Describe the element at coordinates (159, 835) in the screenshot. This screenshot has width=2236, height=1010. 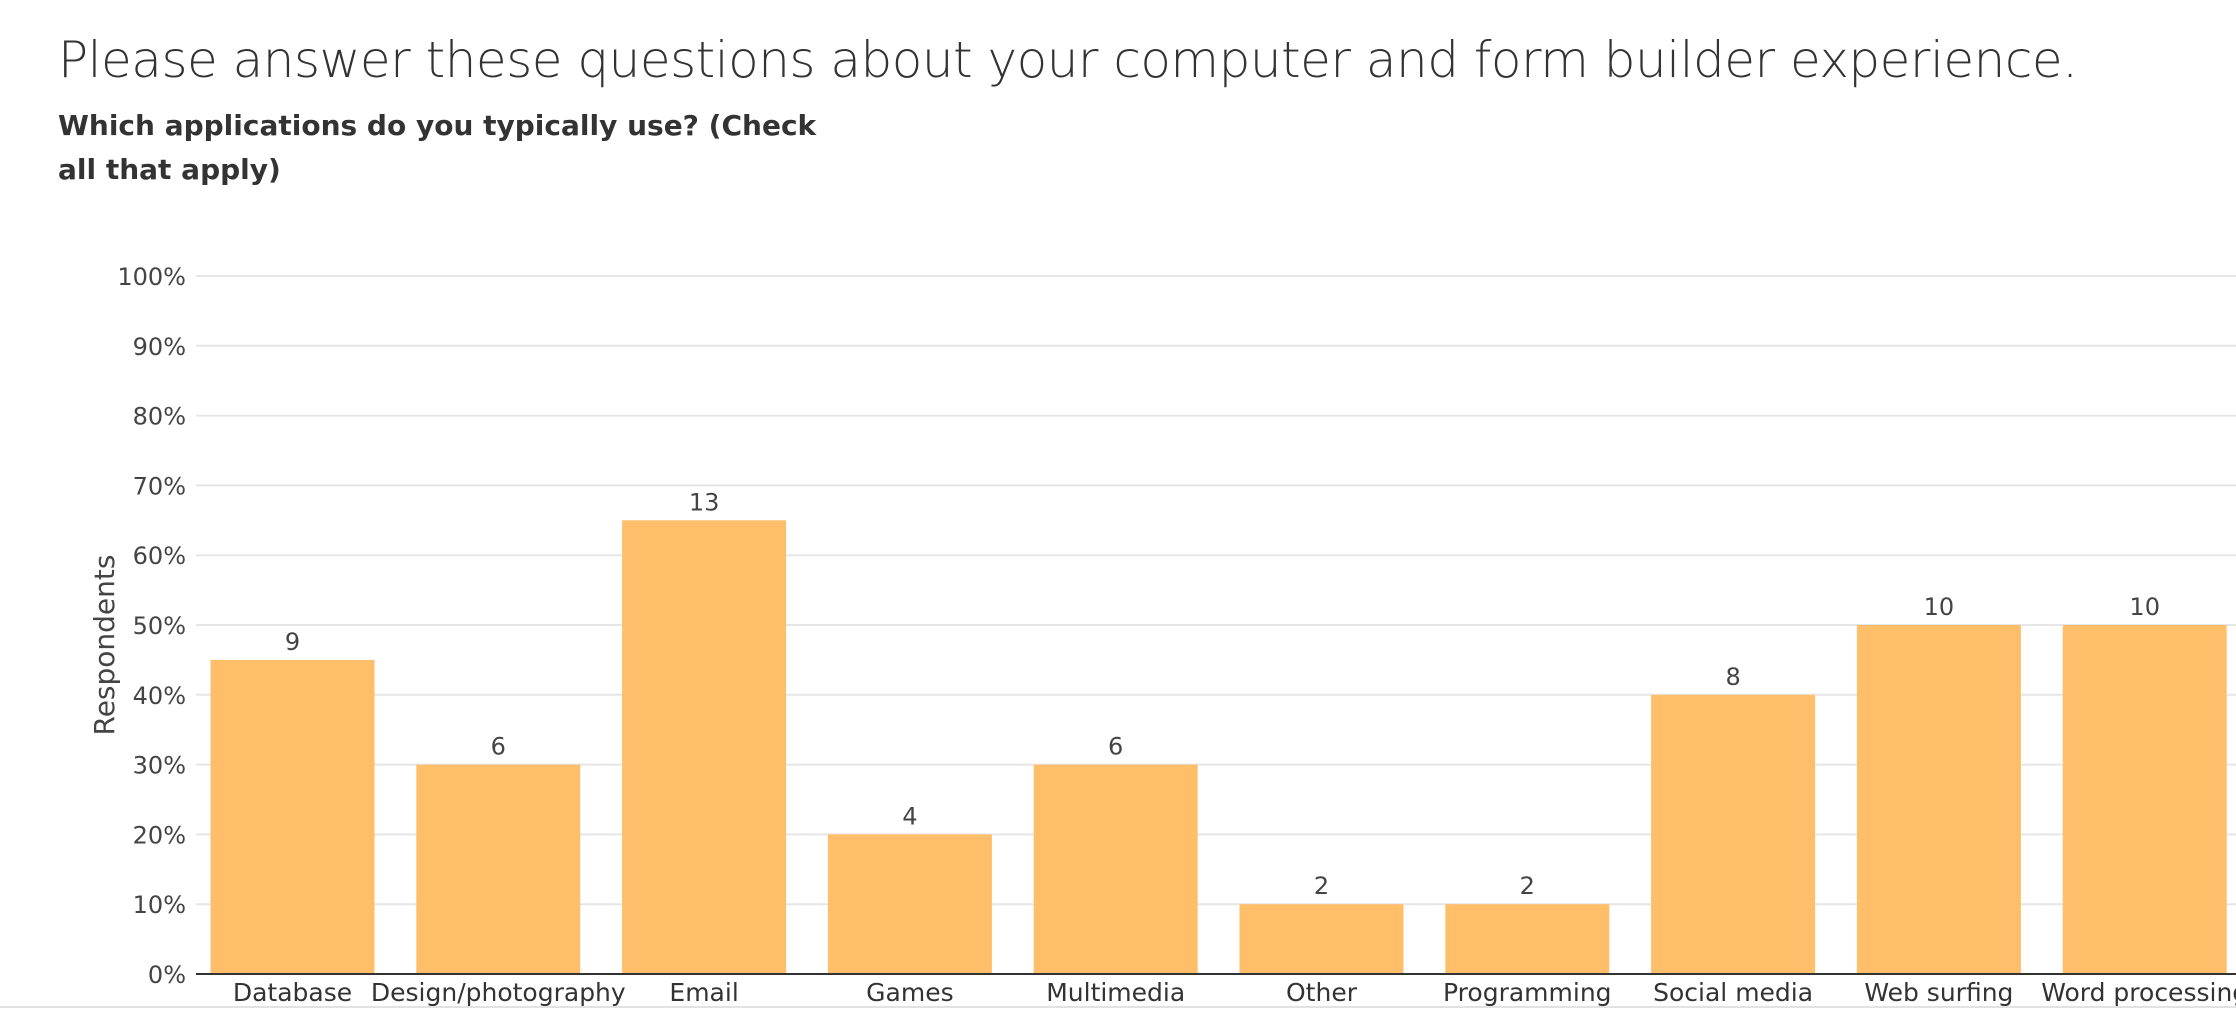
I see `y-tick-label: 20%` at that location.